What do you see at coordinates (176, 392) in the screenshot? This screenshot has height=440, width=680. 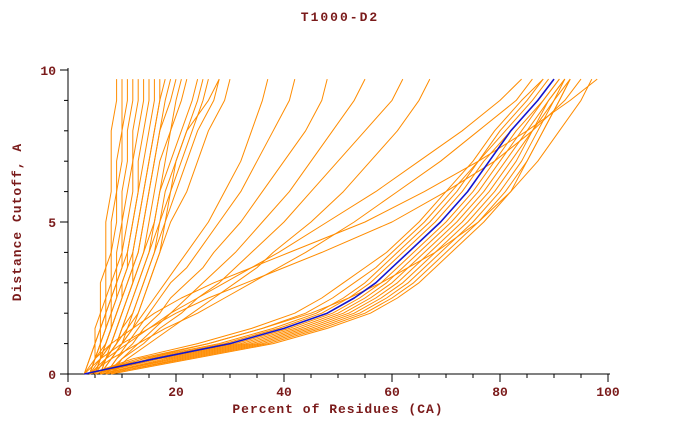 I see `x-tick-label: 20` at bounding box center [176, 392].